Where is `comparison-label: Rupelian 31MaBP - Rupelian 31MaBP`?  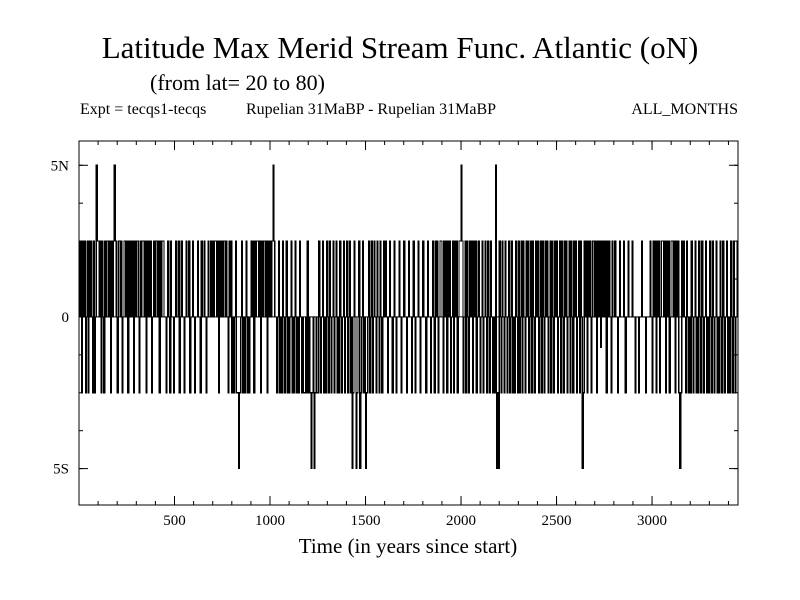 comparison-label: Rupelian 31MaBP - Rupelian 31MaBP is located at coordinates (371, 109).